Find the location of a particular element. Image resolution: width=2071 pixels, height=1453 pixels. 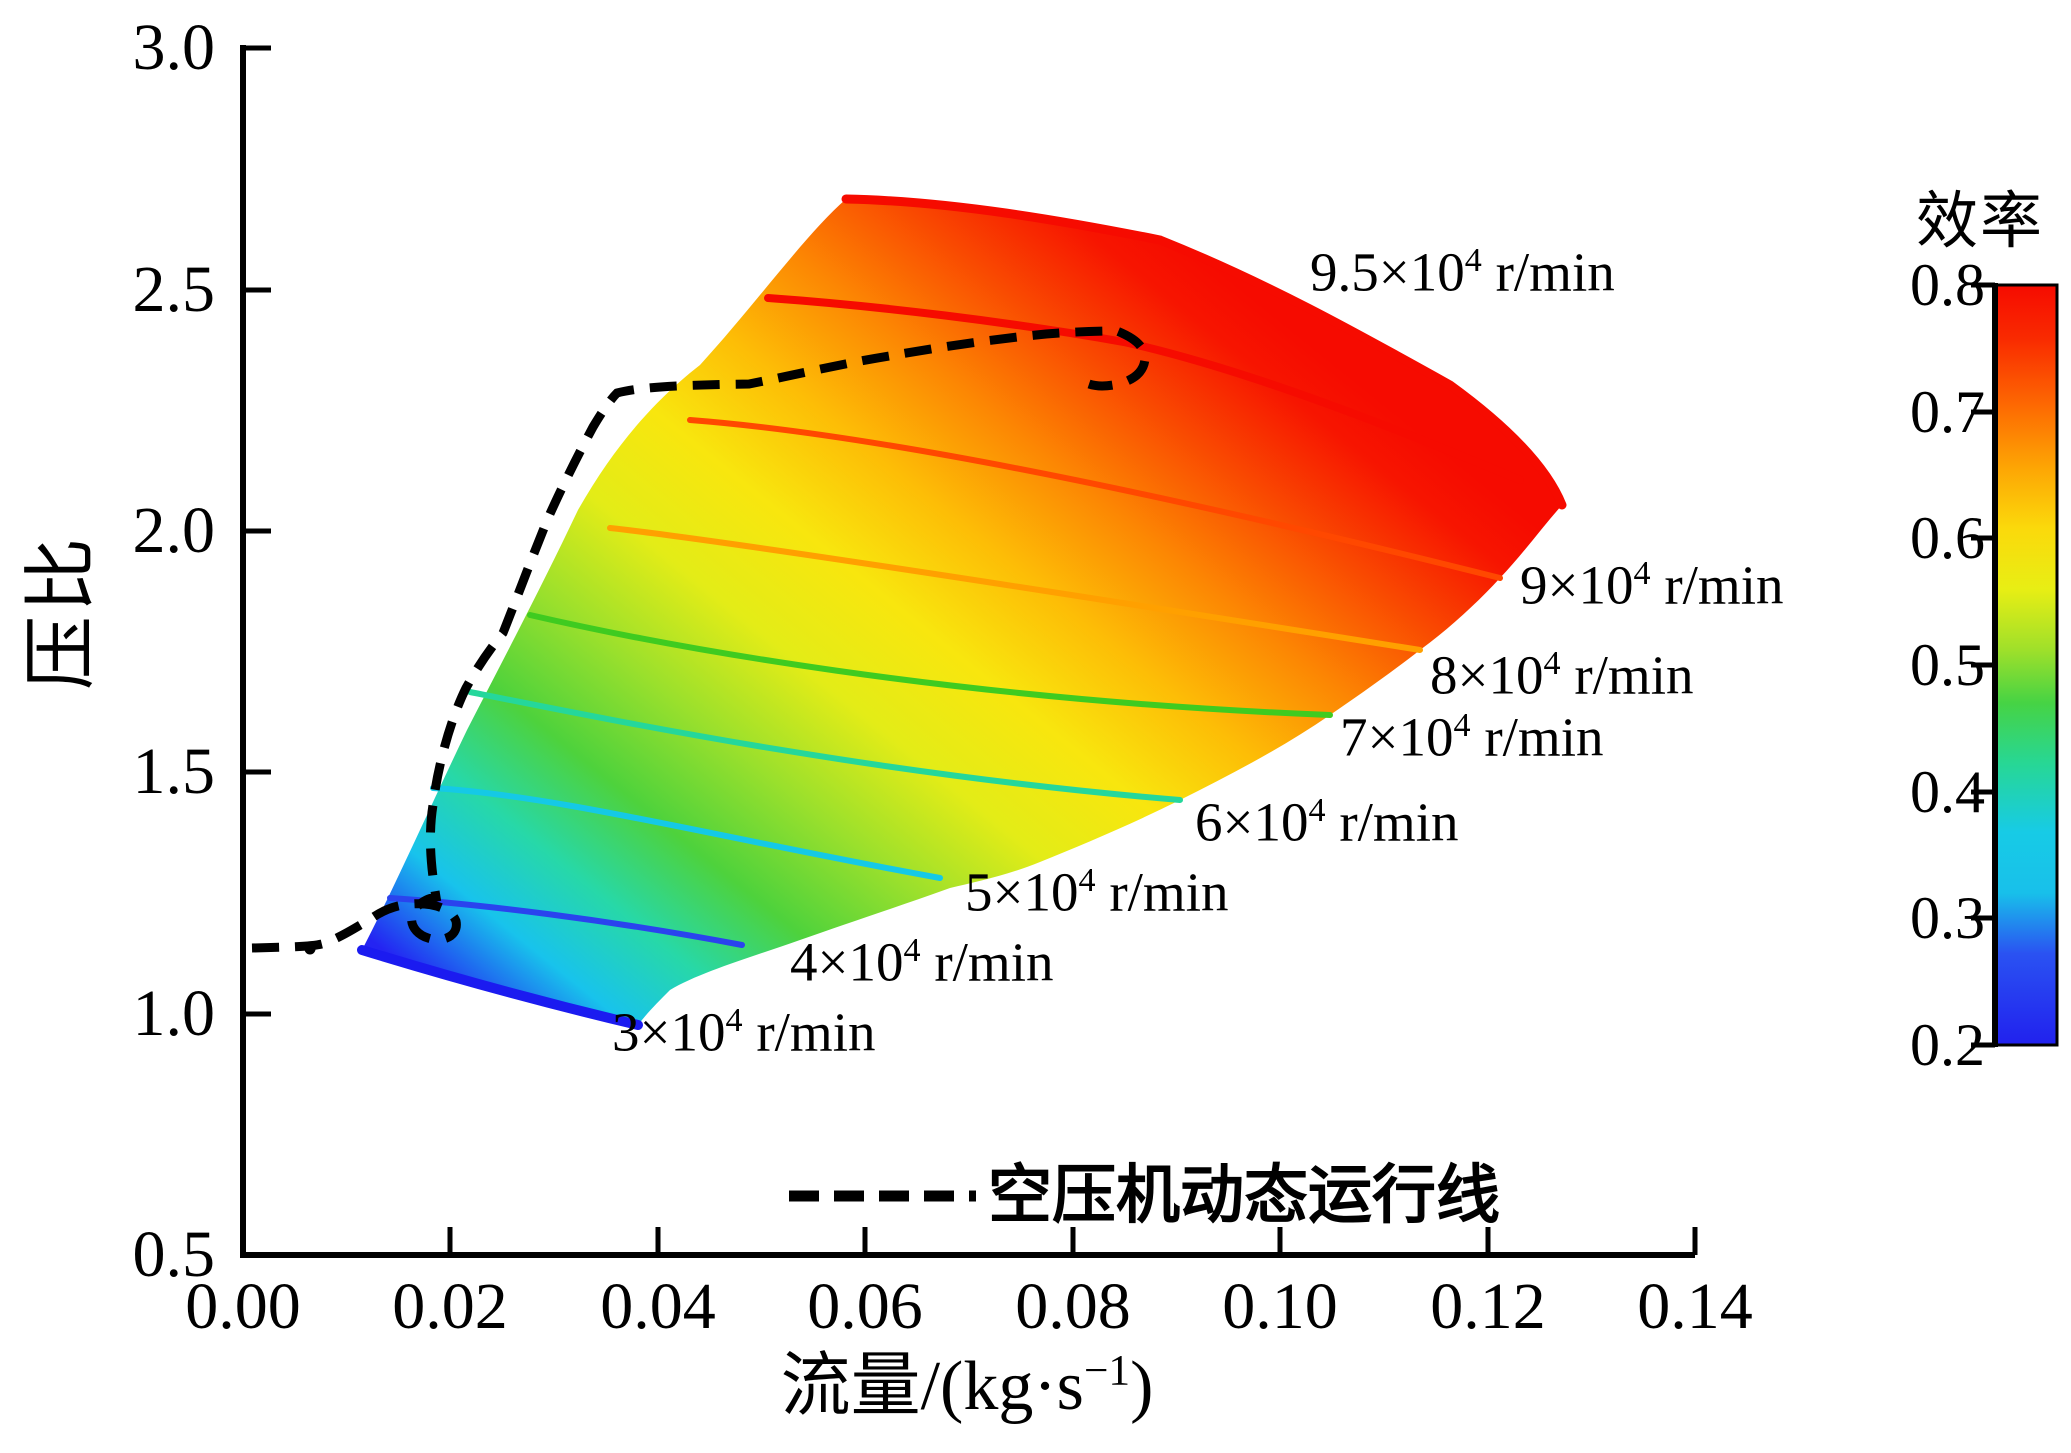

y-tick-2.0: 2.0 is located at coordinates (174, 530).